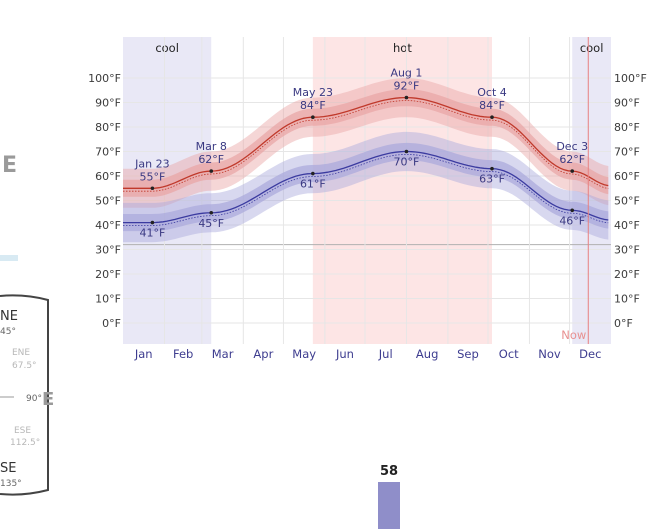 Image resolution: width=660 pixels, height=529 pixels. I want to click on compass-ne-label: NE, so click(9, 316).